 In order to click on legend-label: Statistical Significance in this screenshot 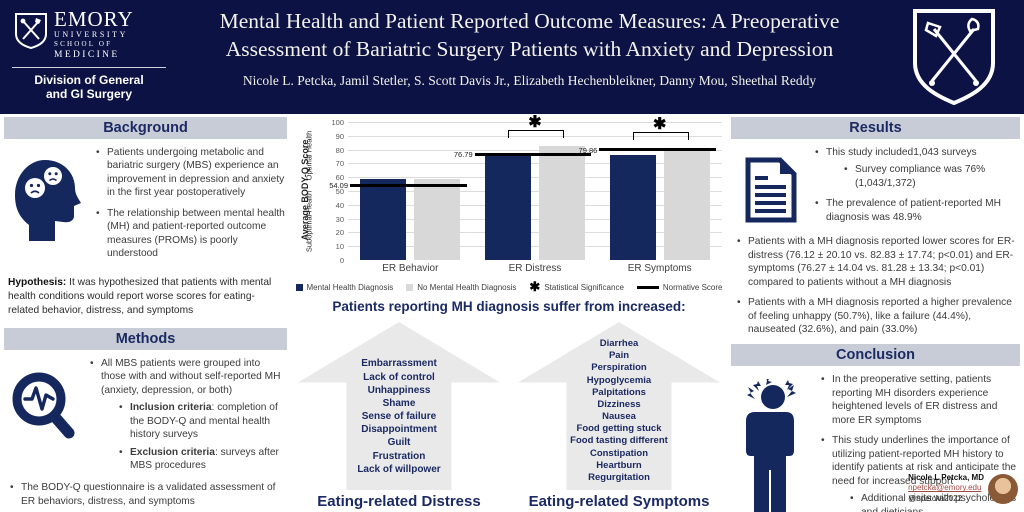, I will do `click(584, 287)`.